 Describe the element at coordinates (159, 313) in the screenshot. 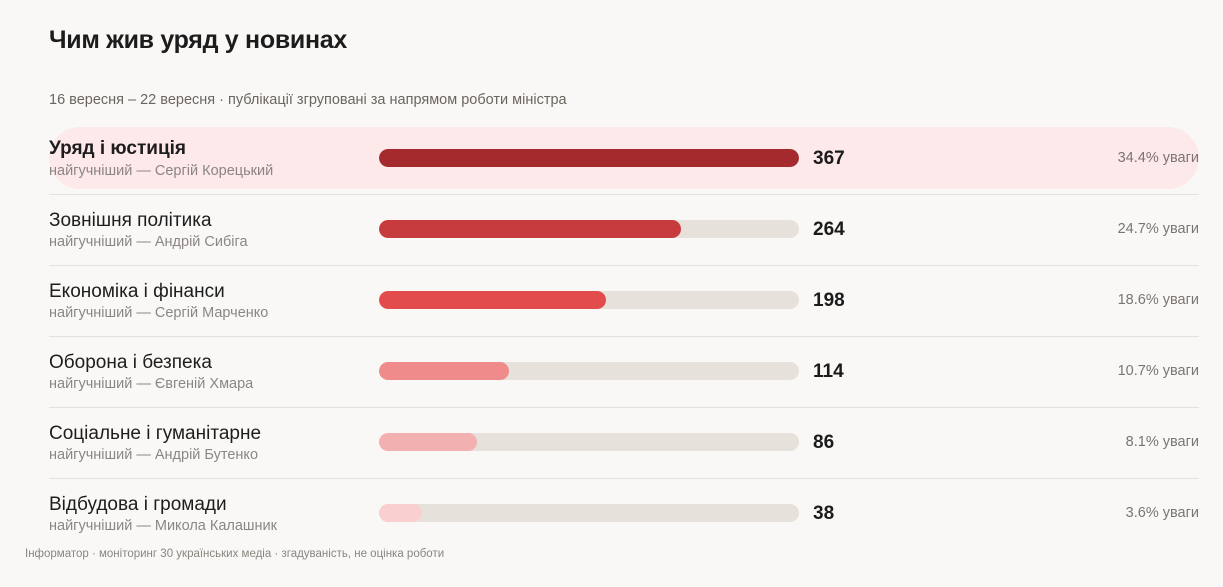

I see `top-minister-label: найгучніший — Сергій Марченко` at that location.